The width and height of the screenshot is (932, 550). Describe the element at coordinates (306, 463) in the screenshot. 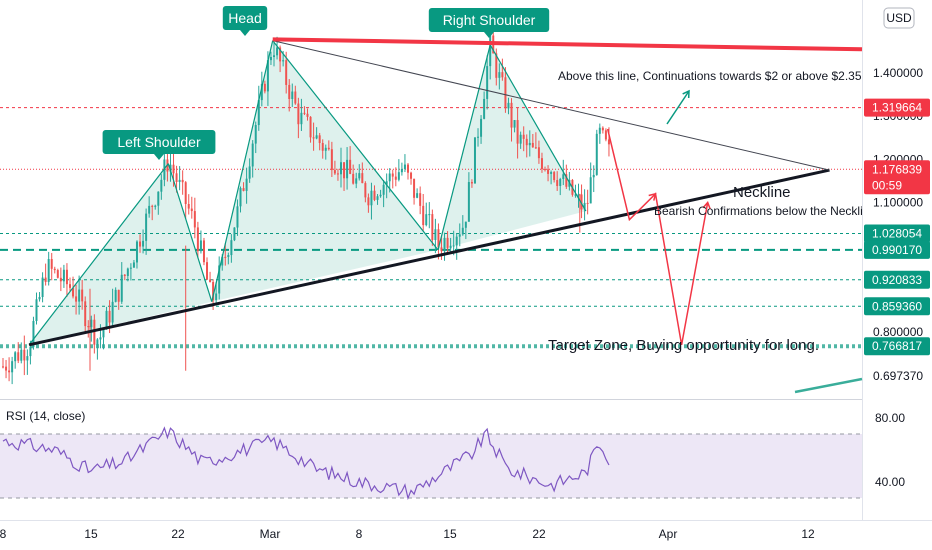

I see `rsi-line` at that location.